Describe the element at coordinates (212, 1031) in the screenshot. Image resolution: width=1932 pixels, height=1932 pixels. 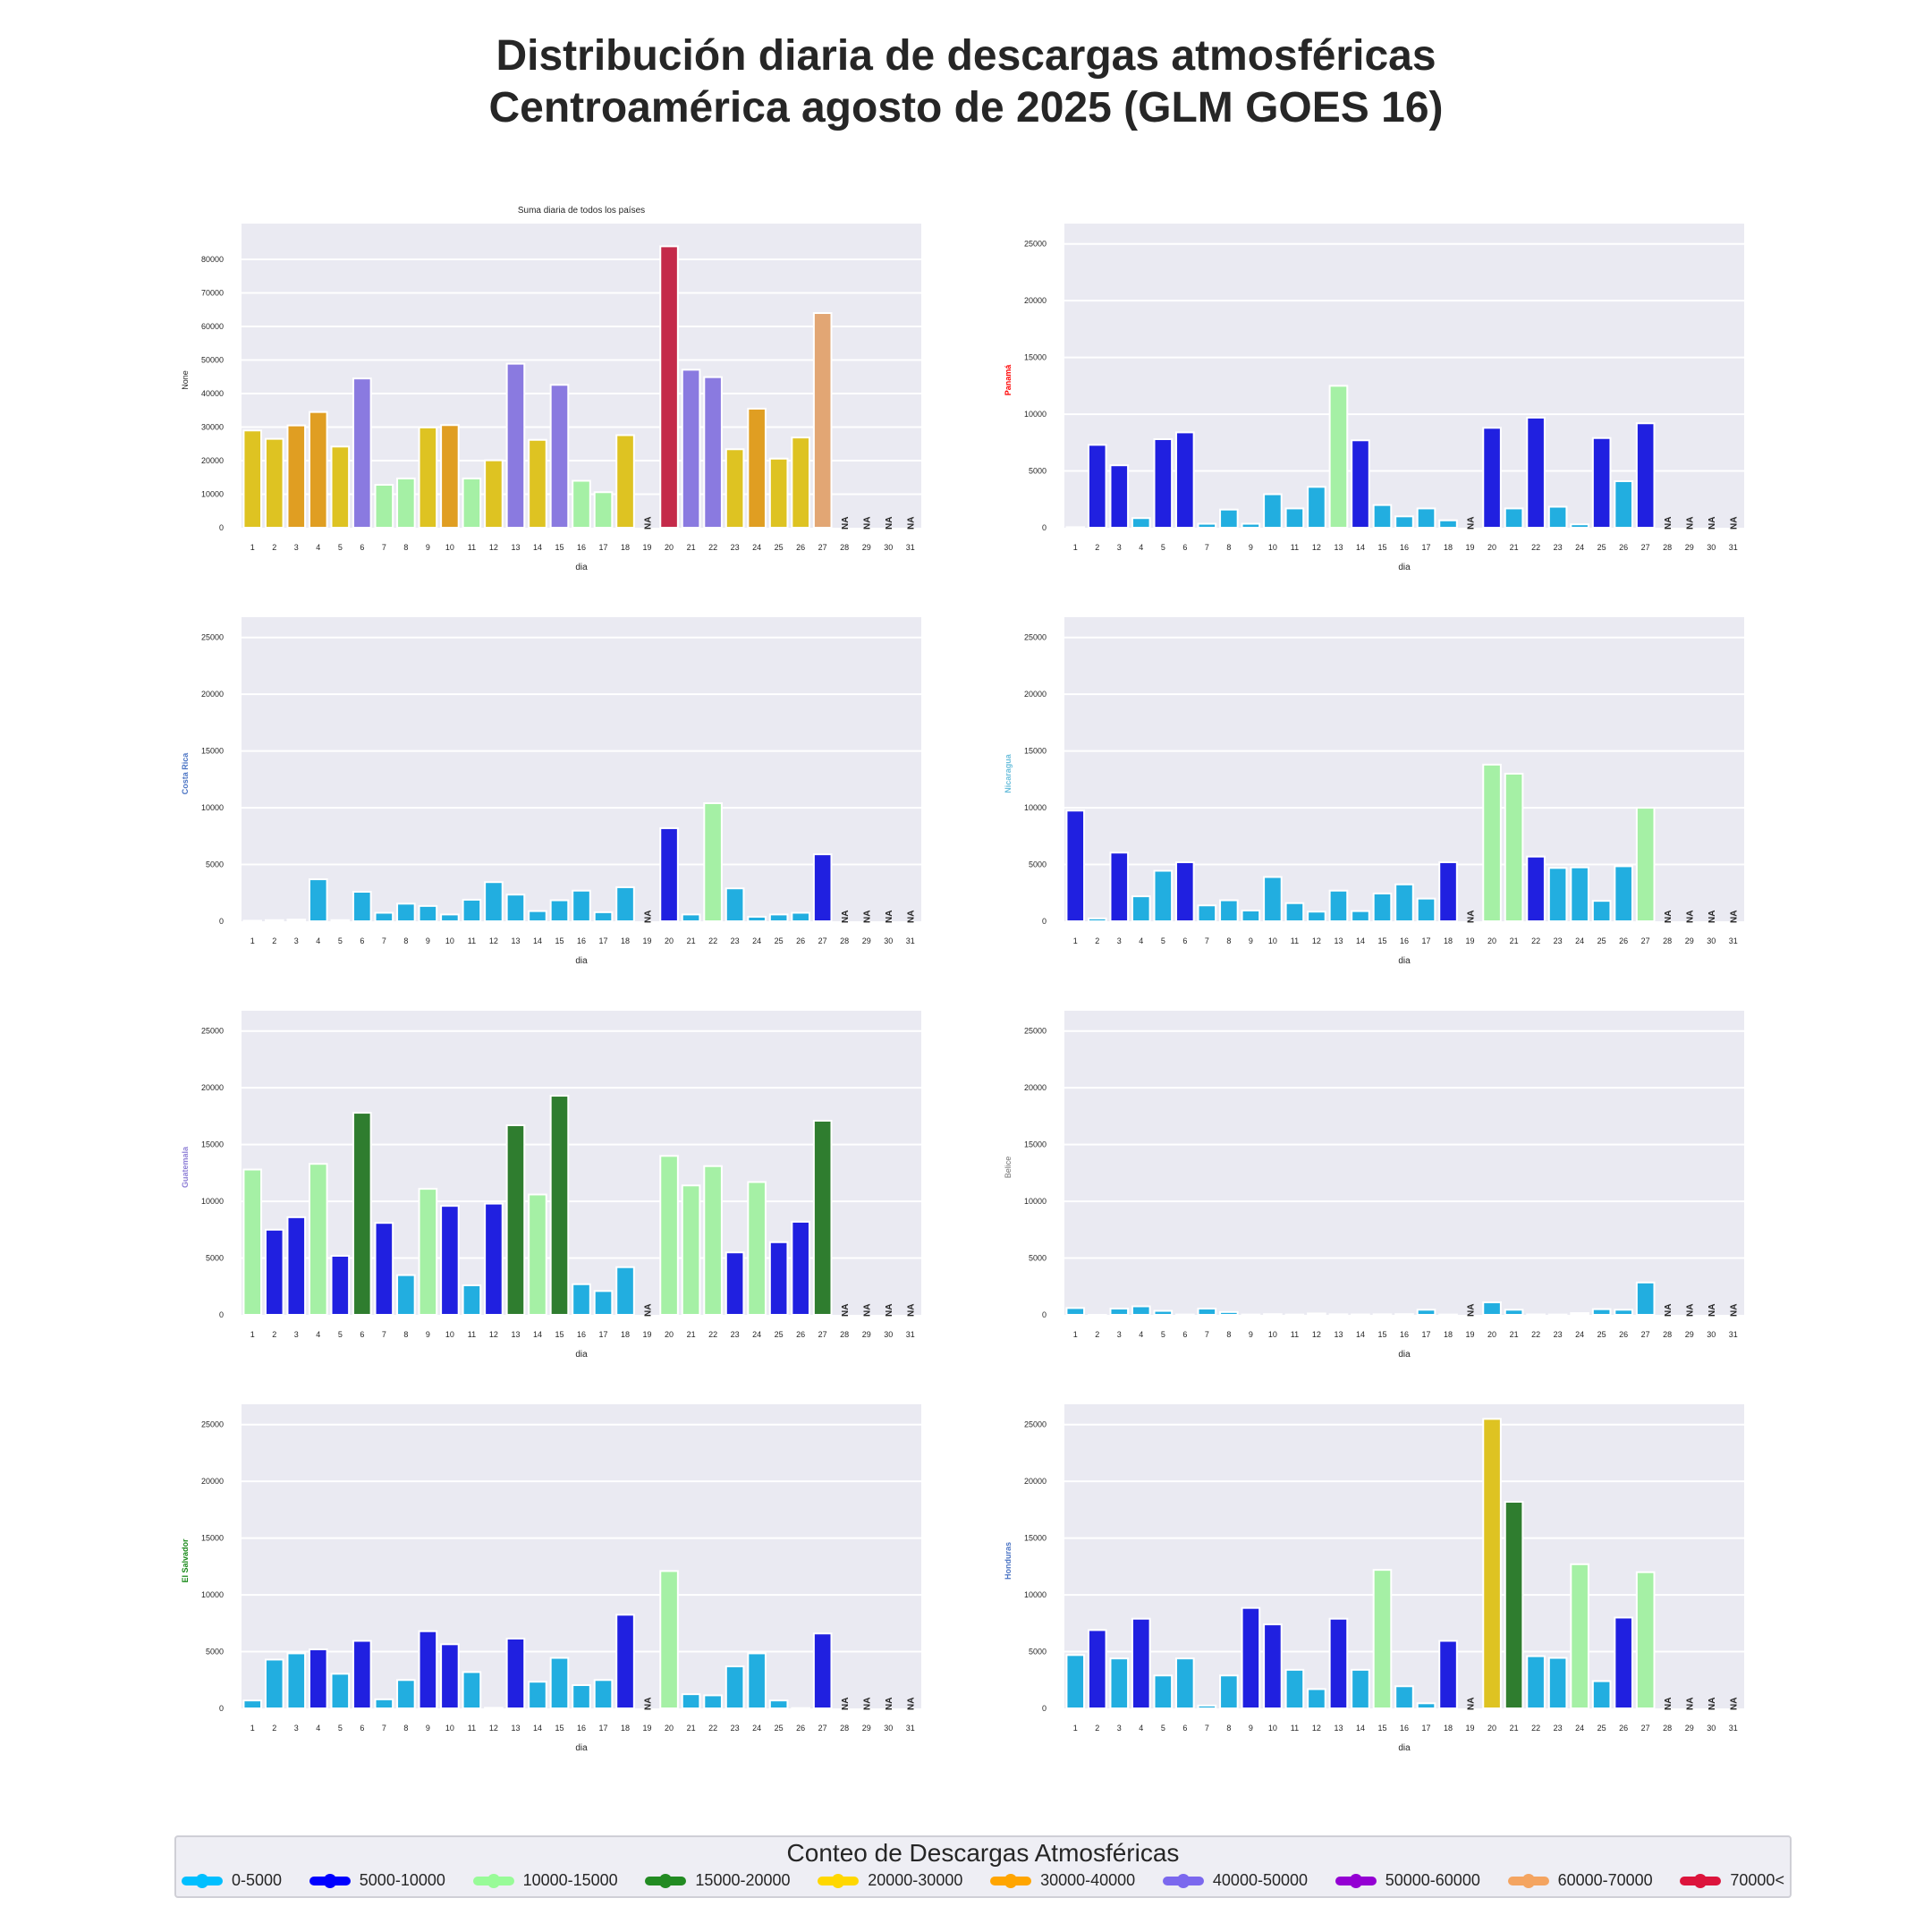
I see `y-tick-label: 25000` at that location.